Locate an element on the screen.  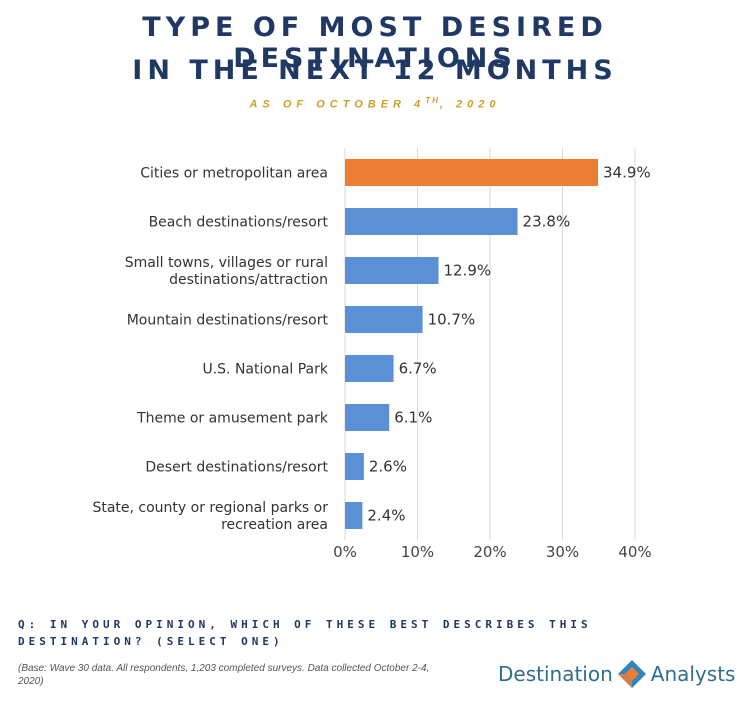
category-label: Desert destinations/resort is located at coordinates (236, 468).